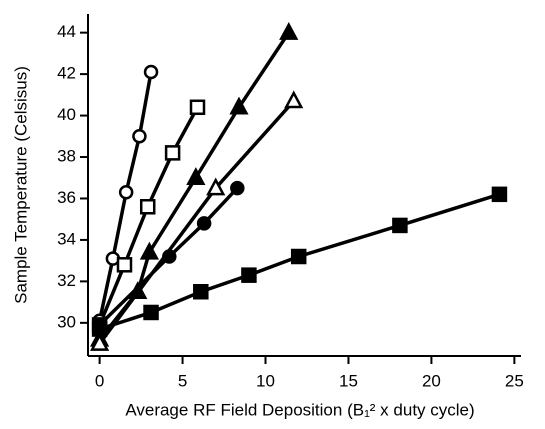 The image size is (545, 429). Describe the element at coordinates (348, 380) in the screenshot. I see `x-tick-label: 15` at that location.